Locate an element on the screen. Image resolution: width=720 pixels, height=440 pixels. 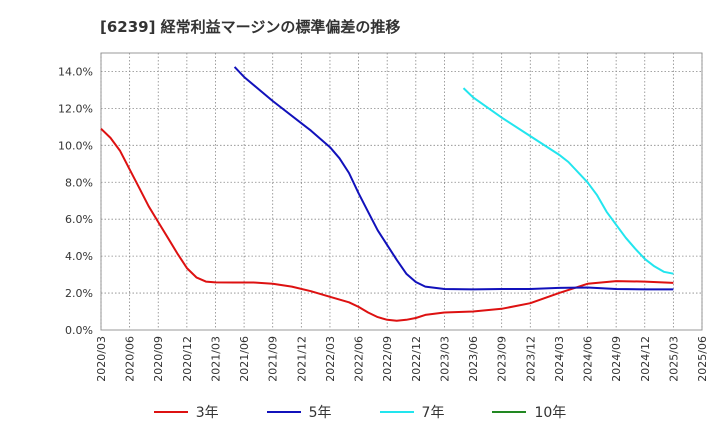
legend-label: 7年 is located at coordinates (433, 413).